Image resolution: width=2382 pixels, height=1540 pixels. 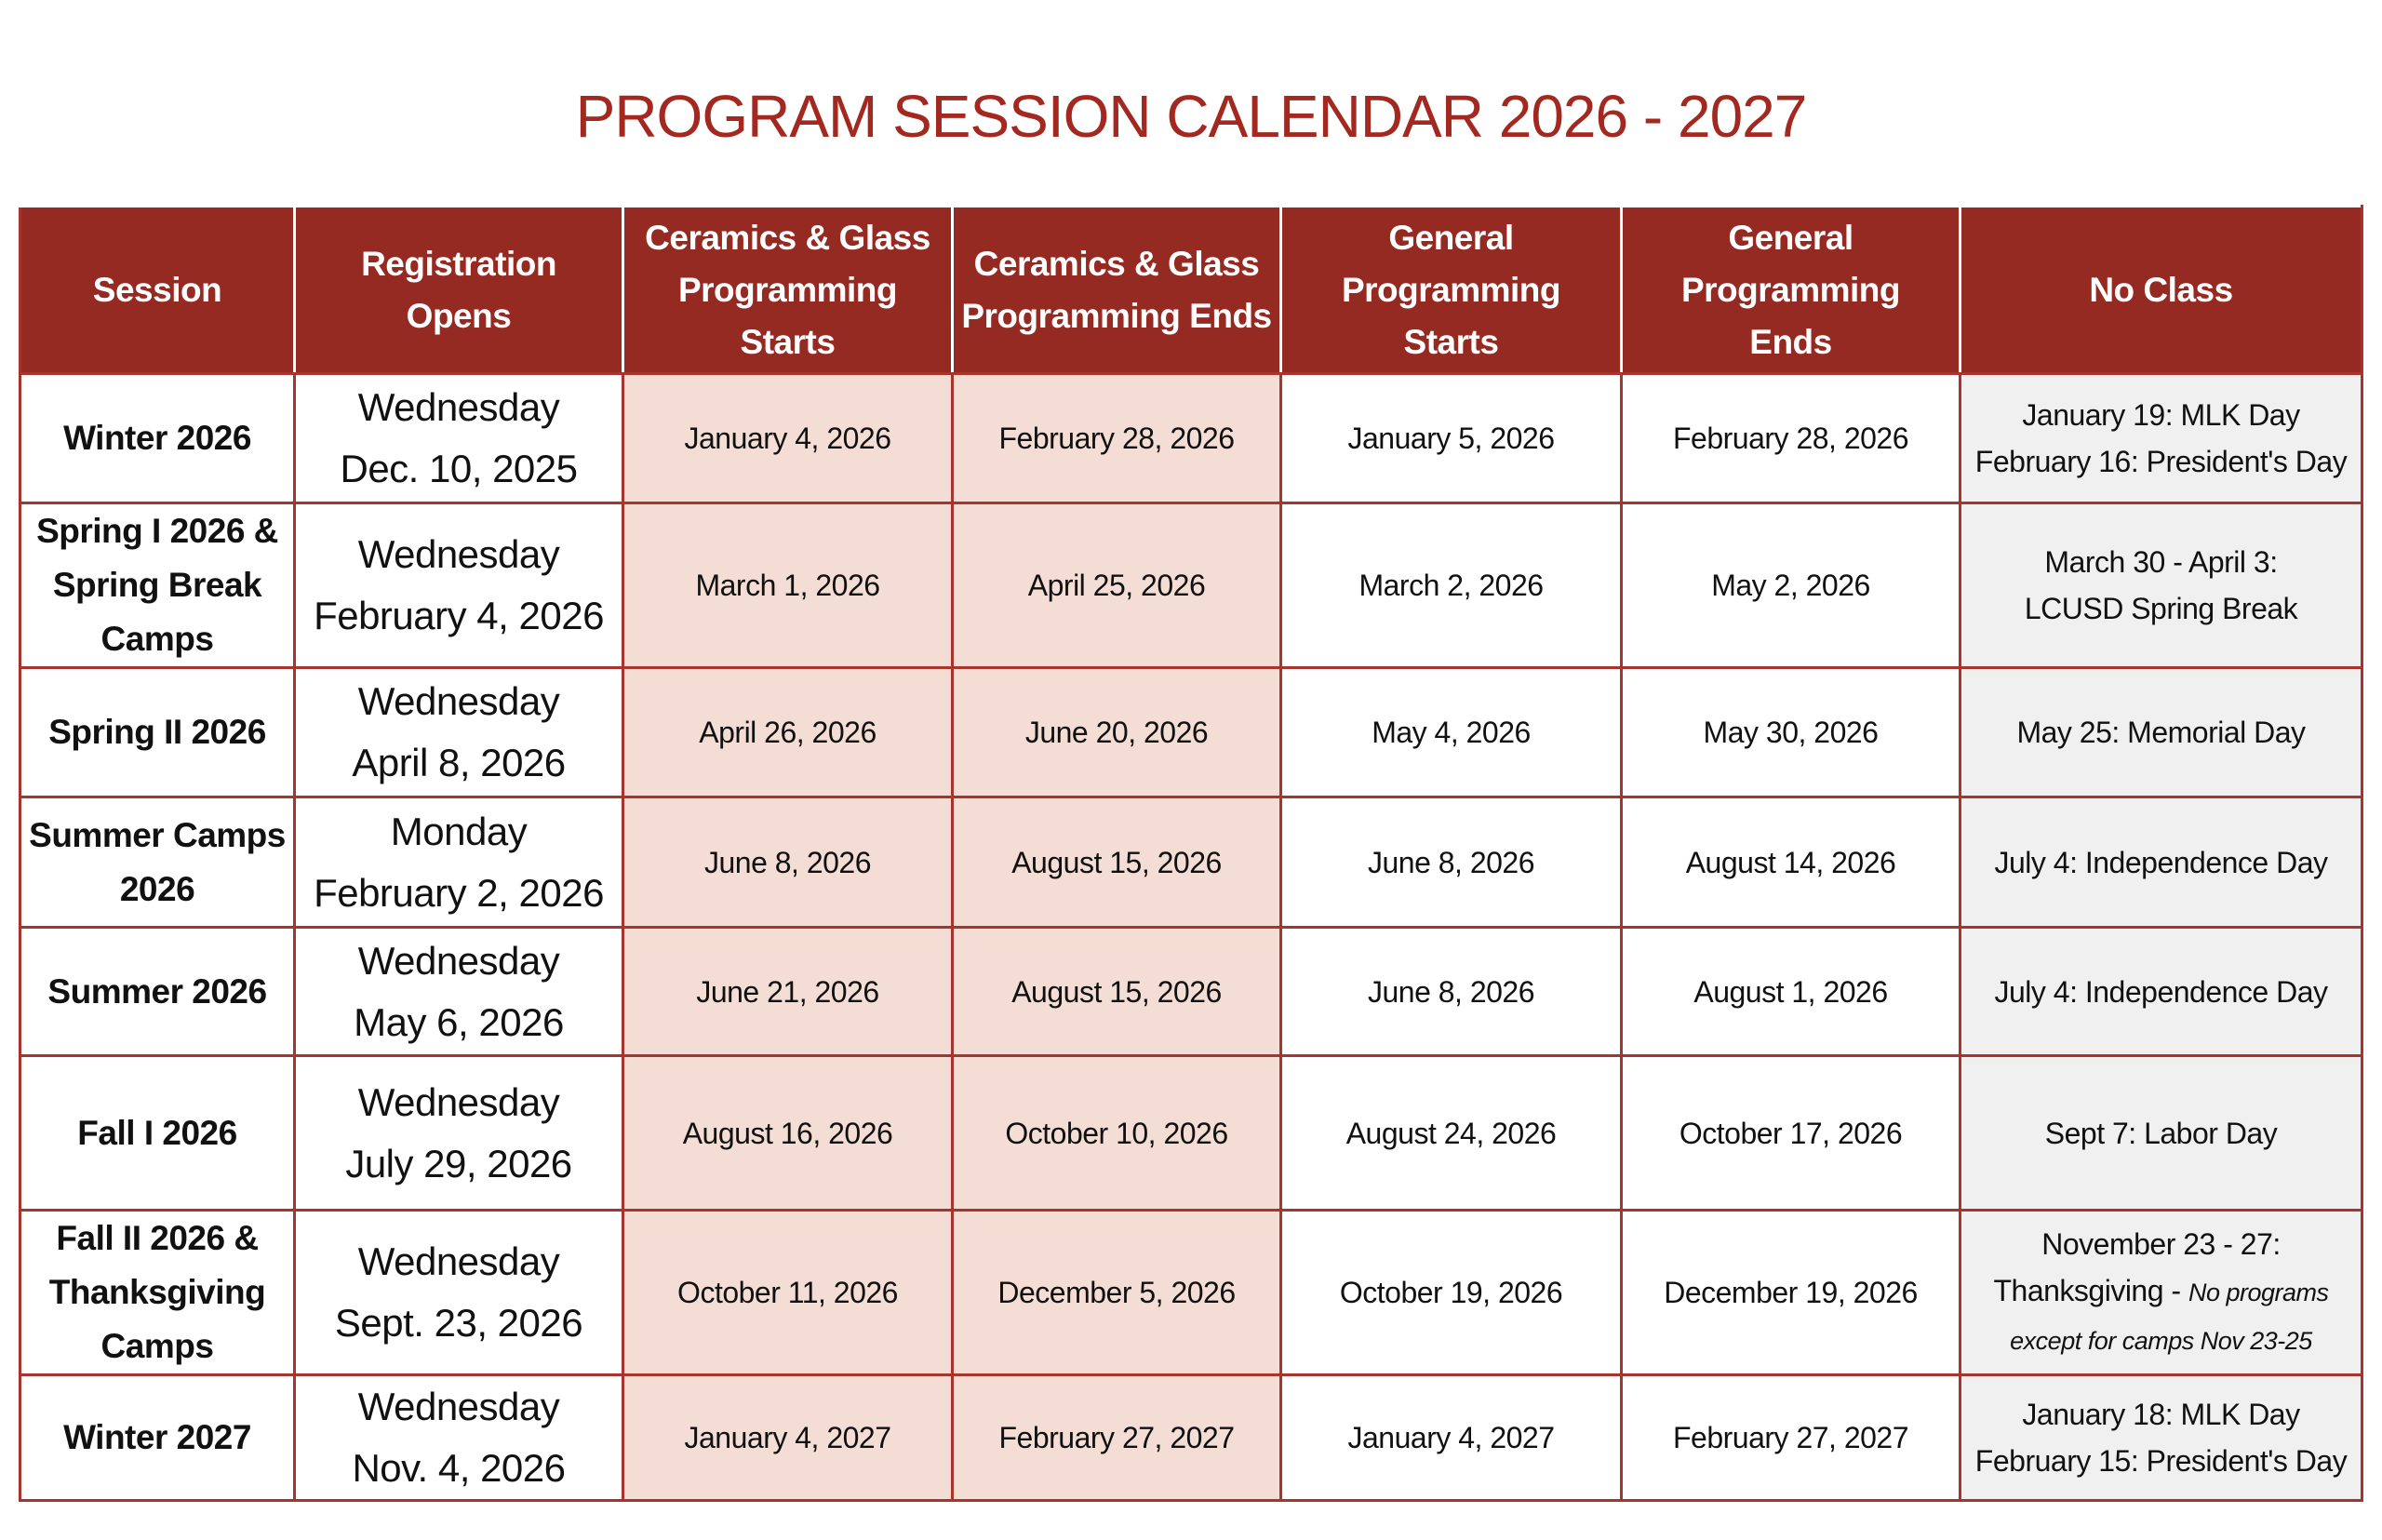 I want to click on no-class-cell: July 4: Independence Day, so click(x=2161, y=862).